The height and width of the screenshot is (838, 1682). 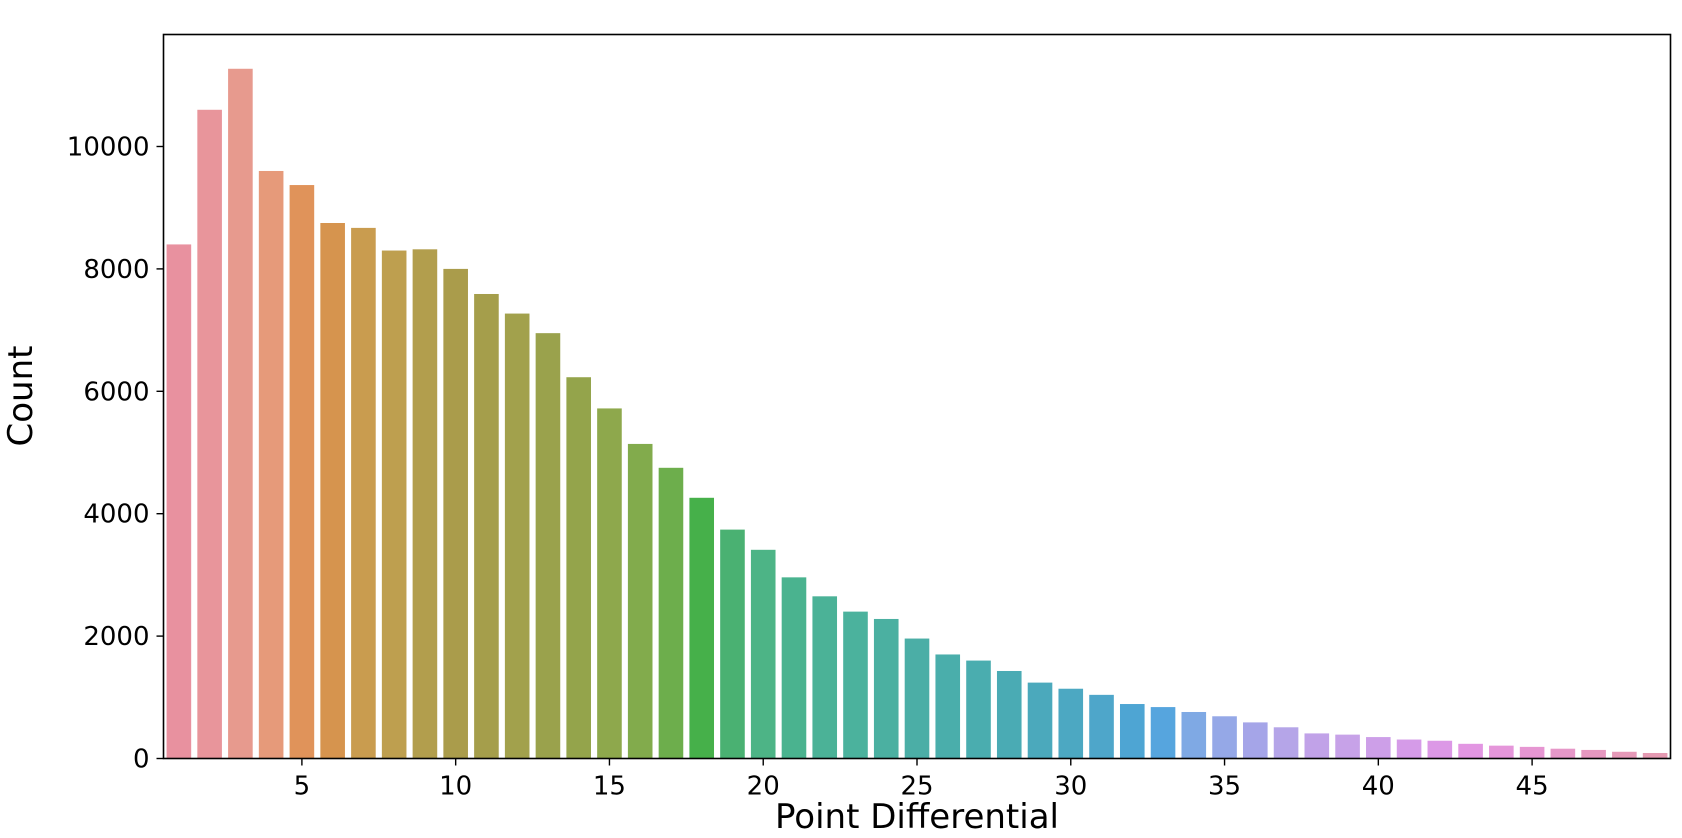 What do you see at coordinates (916, 787) in the screenshot?
I see `x-tick-label: 25` at bounding box center [916, 787].